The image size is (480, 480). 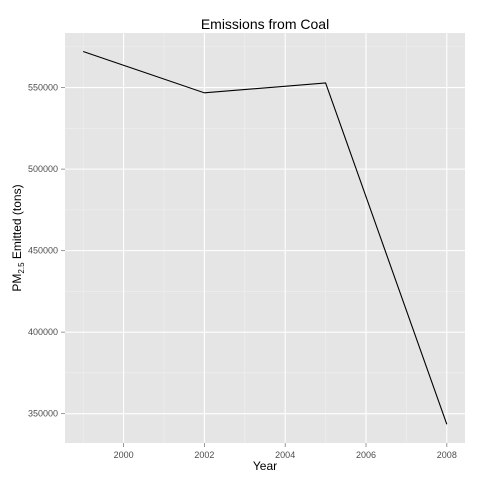 What do you see at coordinates (21, 268) in the screenshot?
I see `y-axis-label-subscript: 2.5` at bounding box center [21, 268].